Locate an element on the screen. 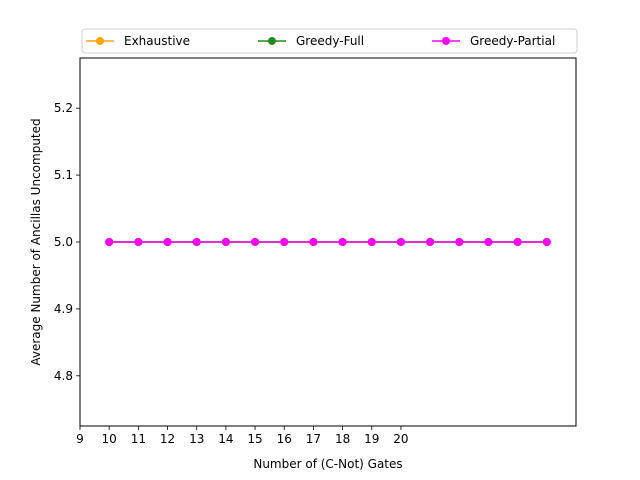  legend-marker-greedy-partial is located at coordinates (446, 41).